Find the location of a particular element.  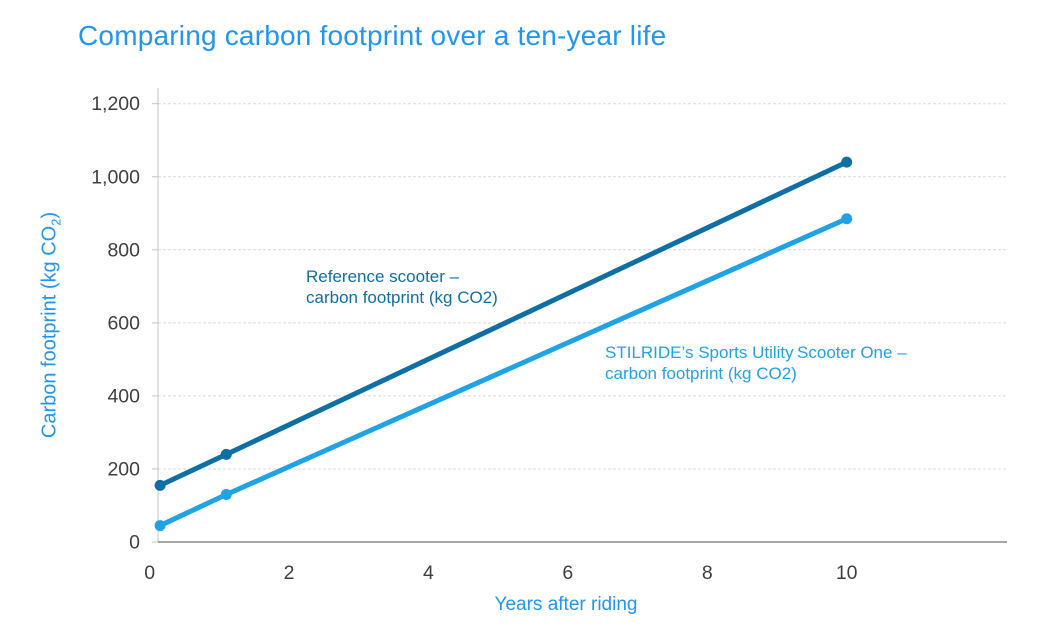

y-tick-label: 200 is located at coordinates (123, 469).